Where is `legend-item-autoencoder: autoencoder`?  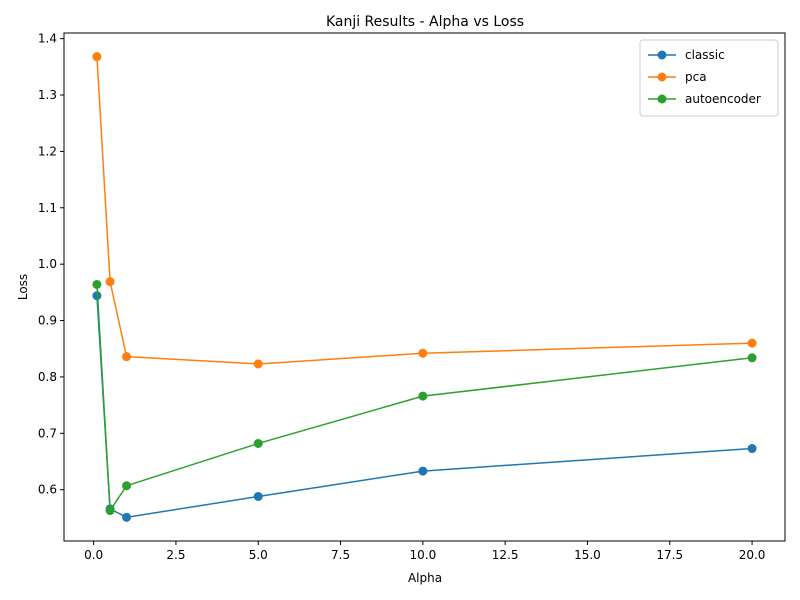
legend-item-autoencoder: autoencoder is located at coordinates (704, 99).